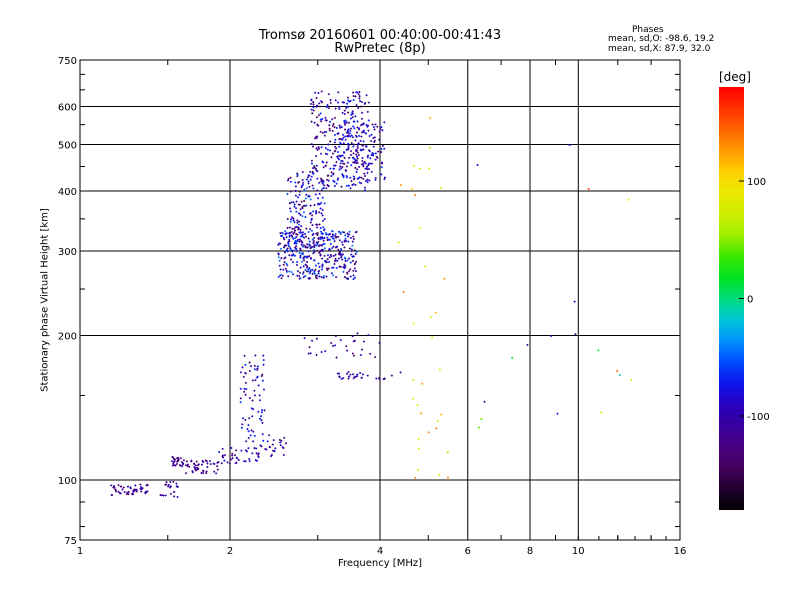  Describe the element at coordinates (735, 77) in the screenshot. I see `colorbar-label: [deg]` at that location.